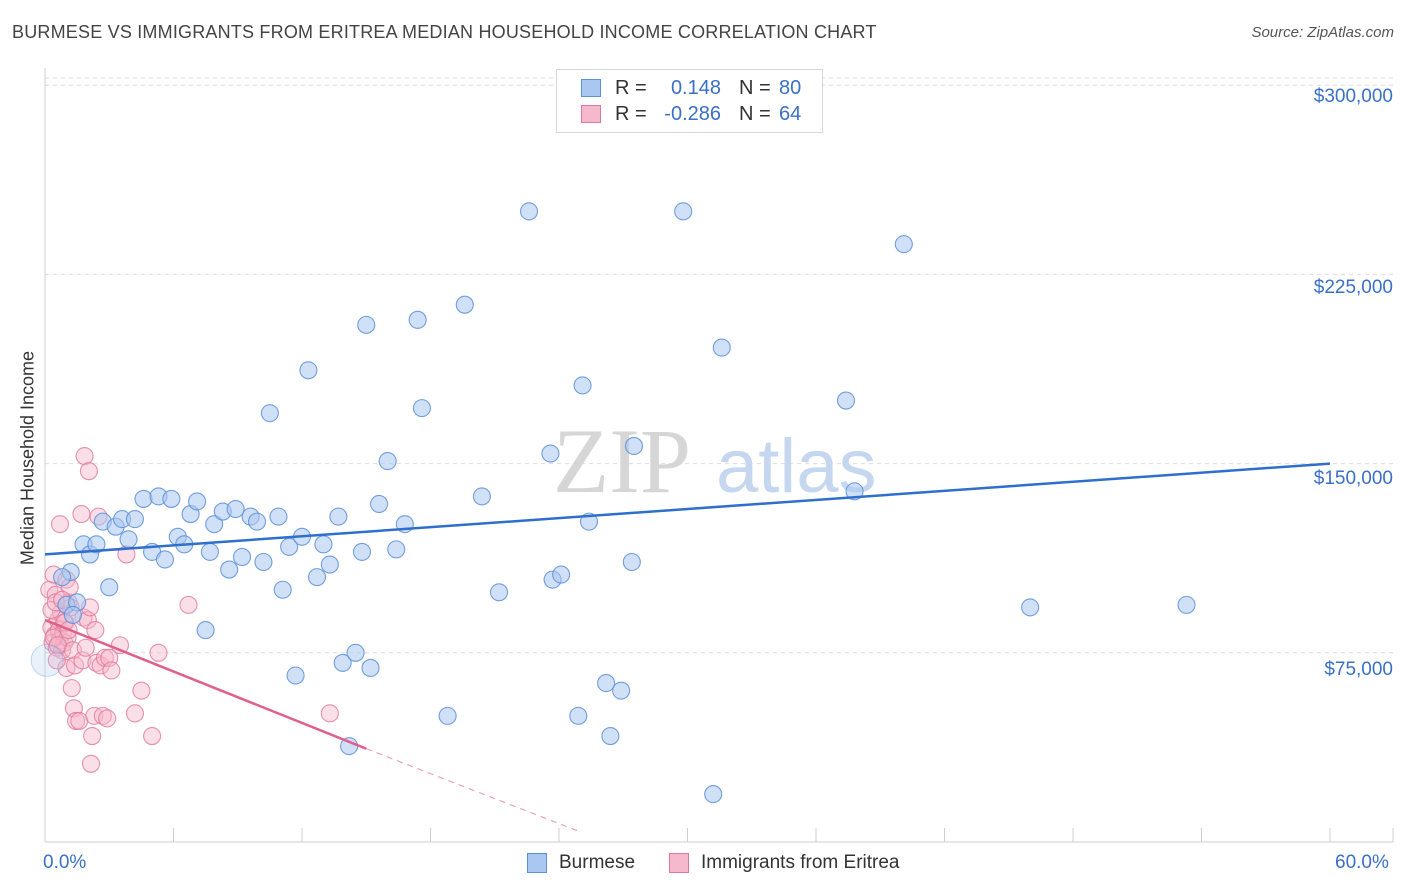 The height and width of the screenshot is (892, 1406). Describe the element at coordinates (622, 461) in the screenshot. I see `watermark-zip: ZIP` at that location.